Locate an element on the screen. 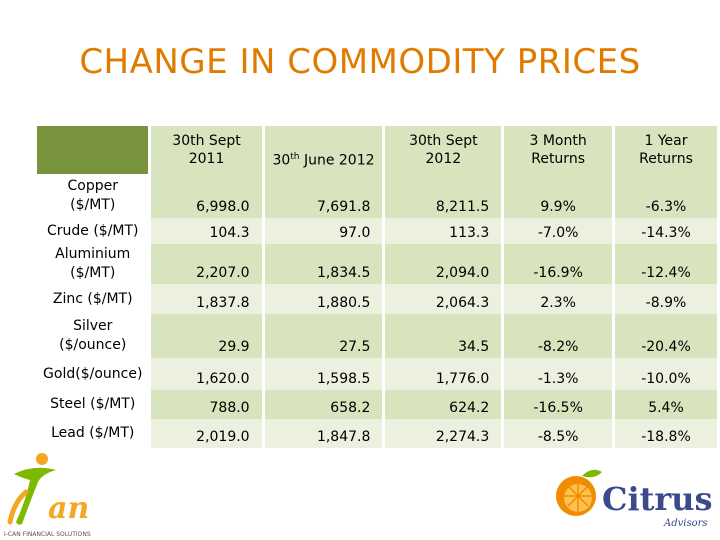 The width and height of the screenshot is (720, 540). header-sept-2011: 30th Sept 2011 is located at coordinates (206, 150).